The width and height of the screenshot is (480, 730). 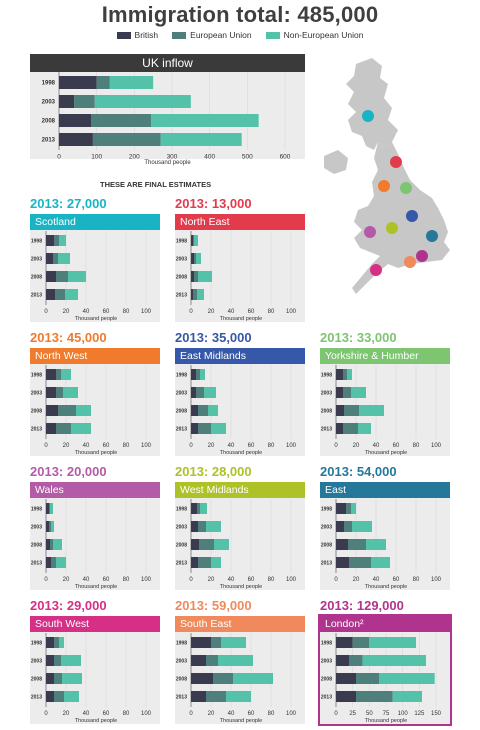 I want to click on map-ni-shape, so click(x=336, y=162).